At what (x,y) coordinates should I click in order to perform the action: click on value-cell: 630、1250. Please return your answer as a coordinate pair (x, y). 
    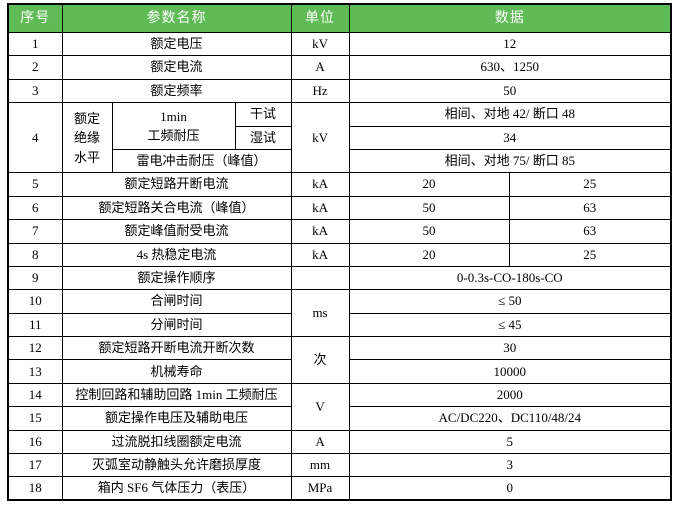
    Looking at the image, I should click on (510, 67).